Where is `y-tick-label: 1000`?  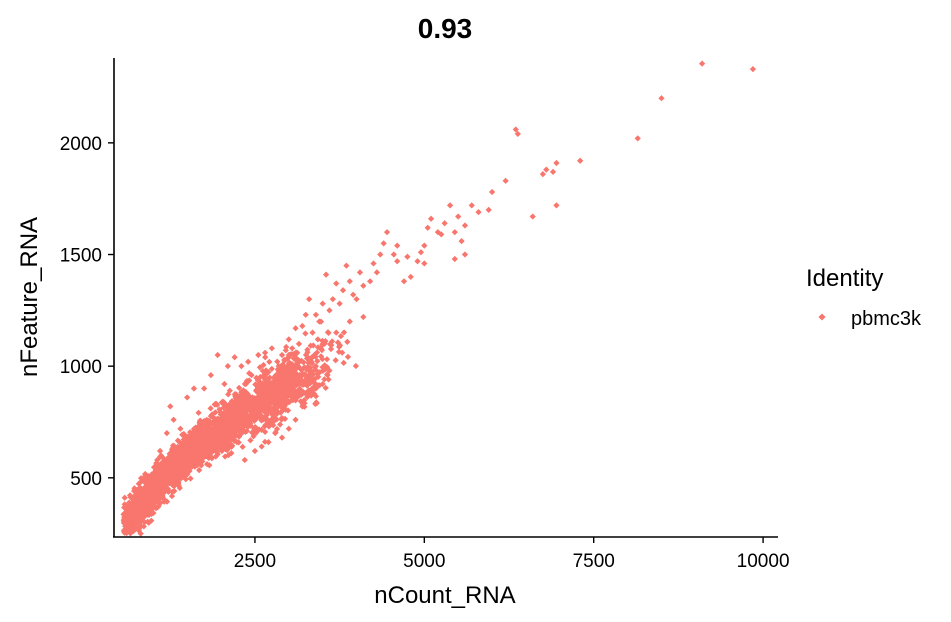
y-tick-label: 1000 is located at coordinates (81, 367).